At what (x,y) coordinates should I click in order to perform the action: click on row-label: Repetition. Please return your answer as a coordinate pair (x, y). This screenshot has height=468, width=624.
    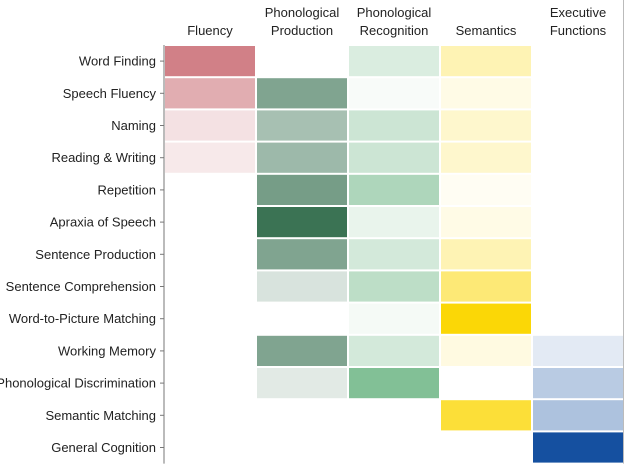
    Looking at the image, I should click on (126, 189).